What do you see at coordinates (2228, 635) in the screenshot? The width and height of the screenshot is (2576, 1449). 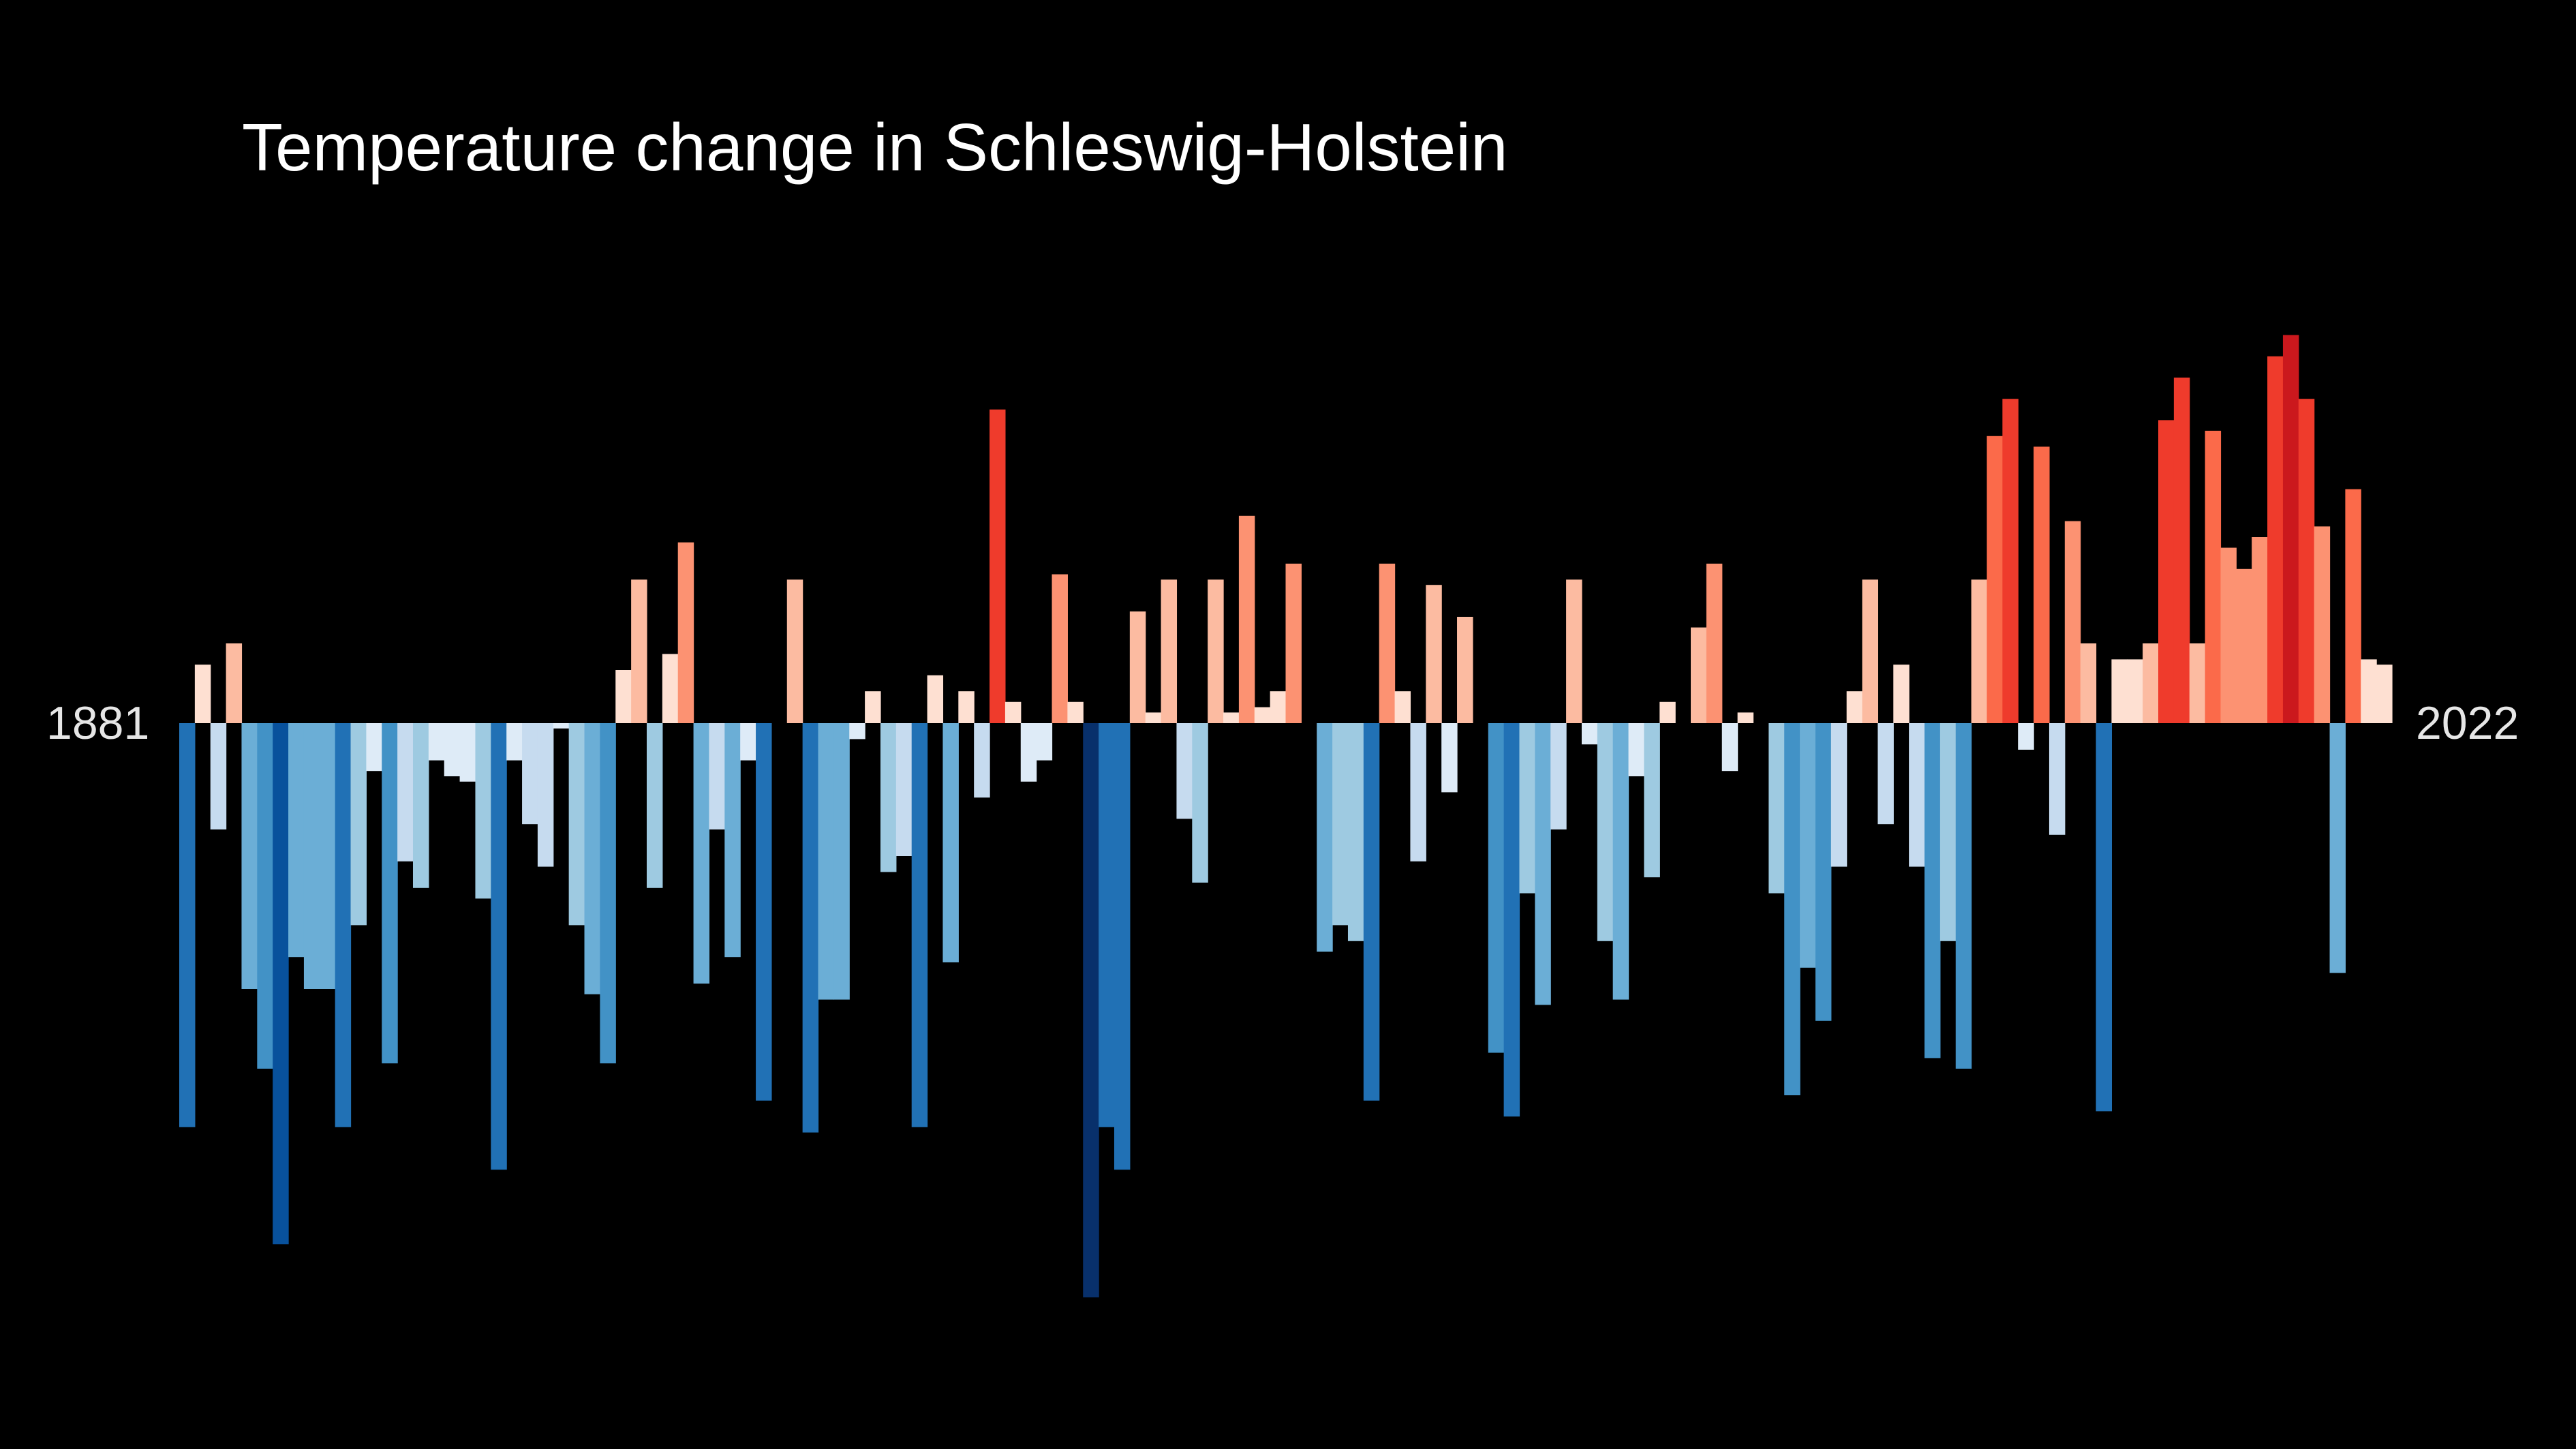 I see `bar-2012` at bounding box center [2228, 635].